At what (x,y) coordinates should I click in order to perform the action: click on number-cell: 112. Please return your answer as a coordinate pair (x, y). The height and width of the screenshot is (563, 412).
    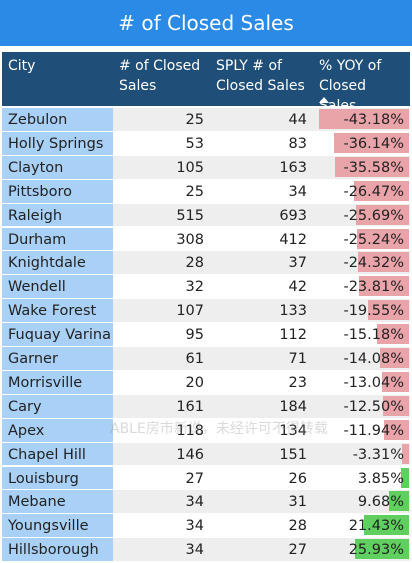
    Looking at the image, I should click on (261, 334).